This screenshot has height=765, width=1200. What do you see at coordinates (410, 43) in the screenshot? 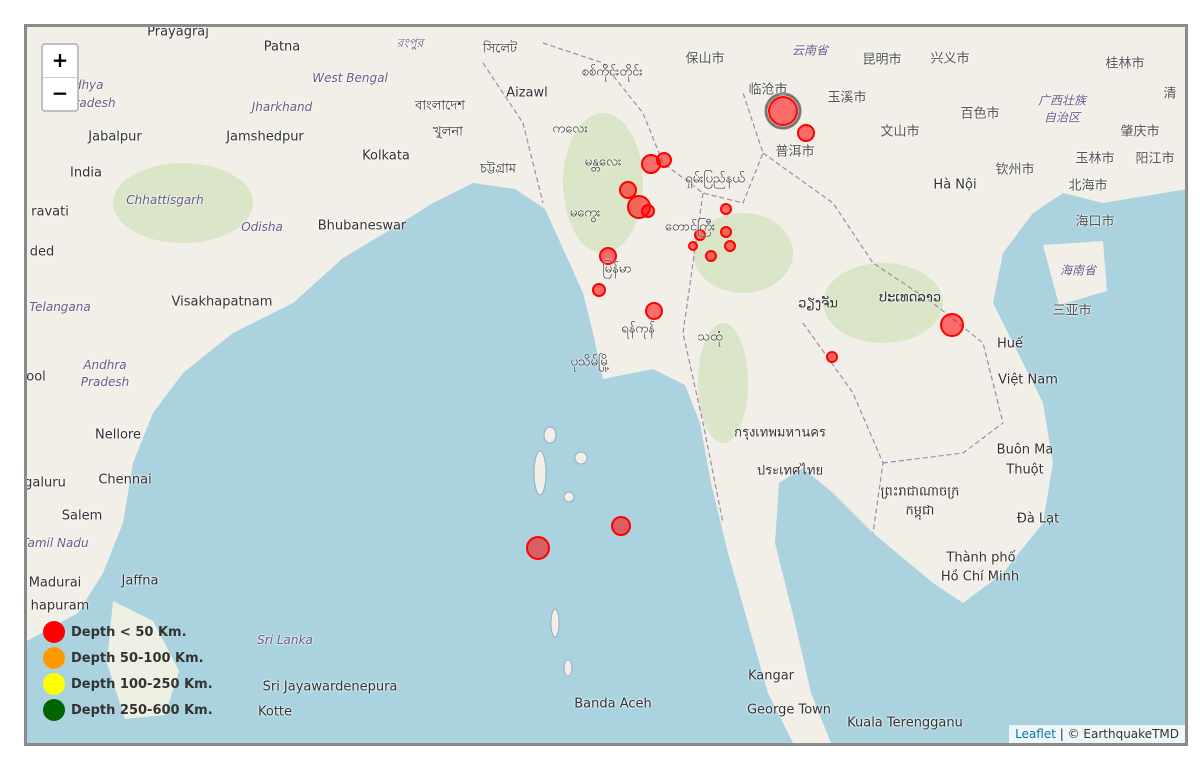
I see `place-label: রংপুর` at bounding box center [410, 43].